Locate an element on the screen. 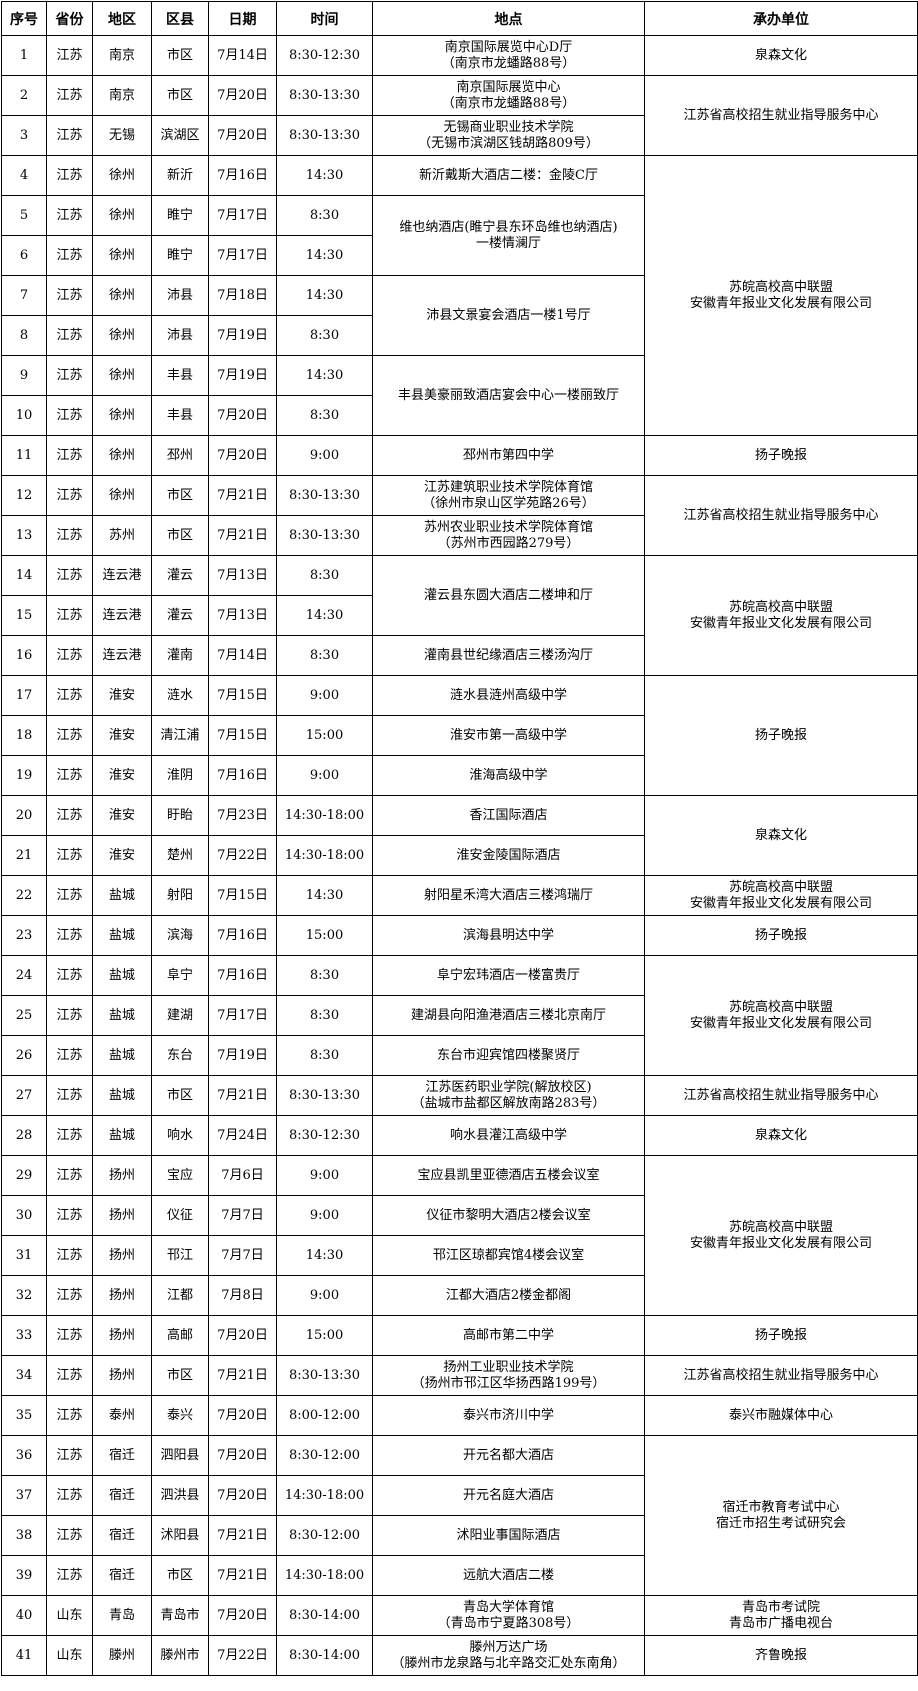  district-cell: 滨湖区 is located at coordinates (180, 135).